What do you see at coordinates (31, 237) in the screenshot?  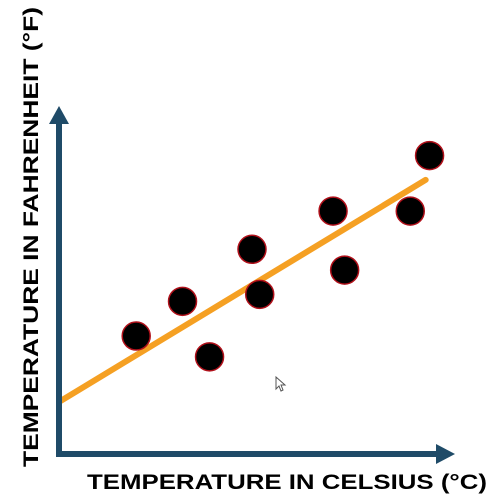 I see `y-axis-label: TEMPERATURE IN FAHRENHEIT (°F)` at bounding box center [31, 237].